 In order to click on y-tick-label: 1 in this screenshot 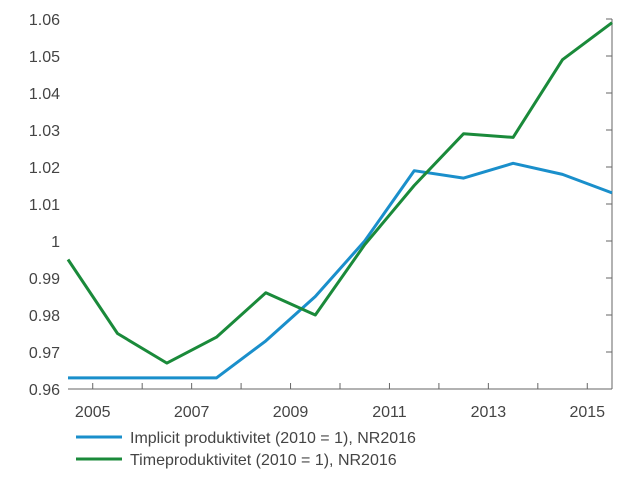, I will do `click(55, 242)`.